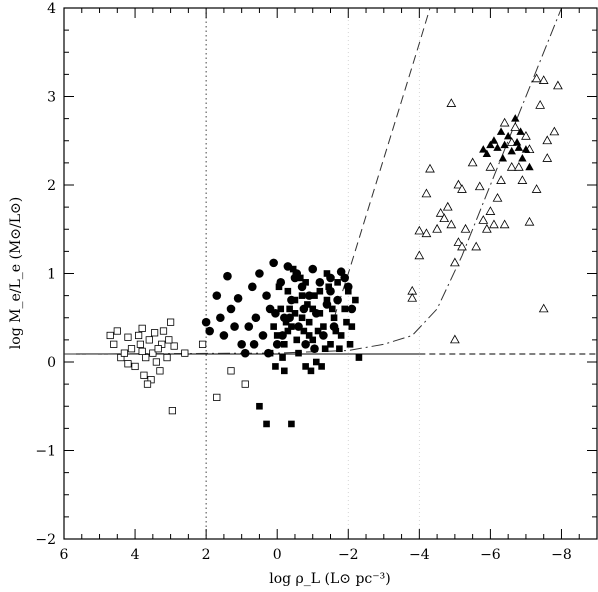 The width and height of the screenshot is (598, 592). Describe the element at coordinates (51, 275) in the screenshot. I see `y-tick-label: 1` at that location.